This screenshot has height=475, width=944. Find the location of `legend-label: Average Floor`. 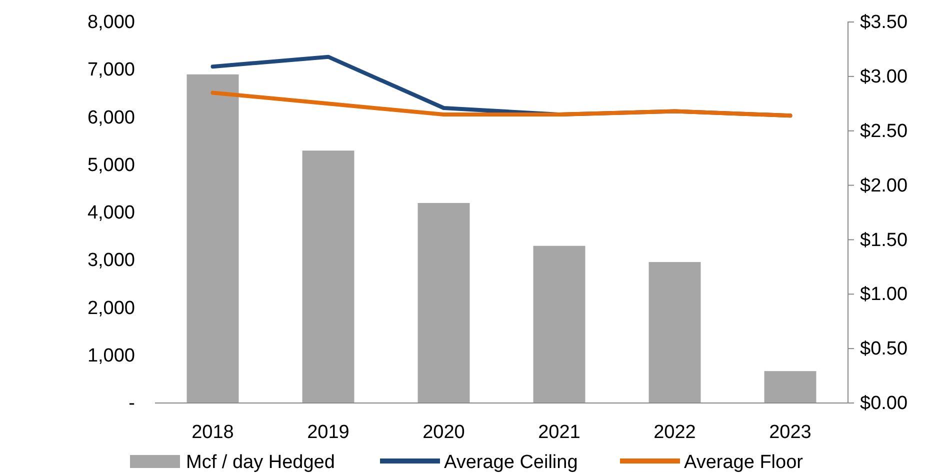

legend-label: Average Floor is located at coordinates (744, 462).